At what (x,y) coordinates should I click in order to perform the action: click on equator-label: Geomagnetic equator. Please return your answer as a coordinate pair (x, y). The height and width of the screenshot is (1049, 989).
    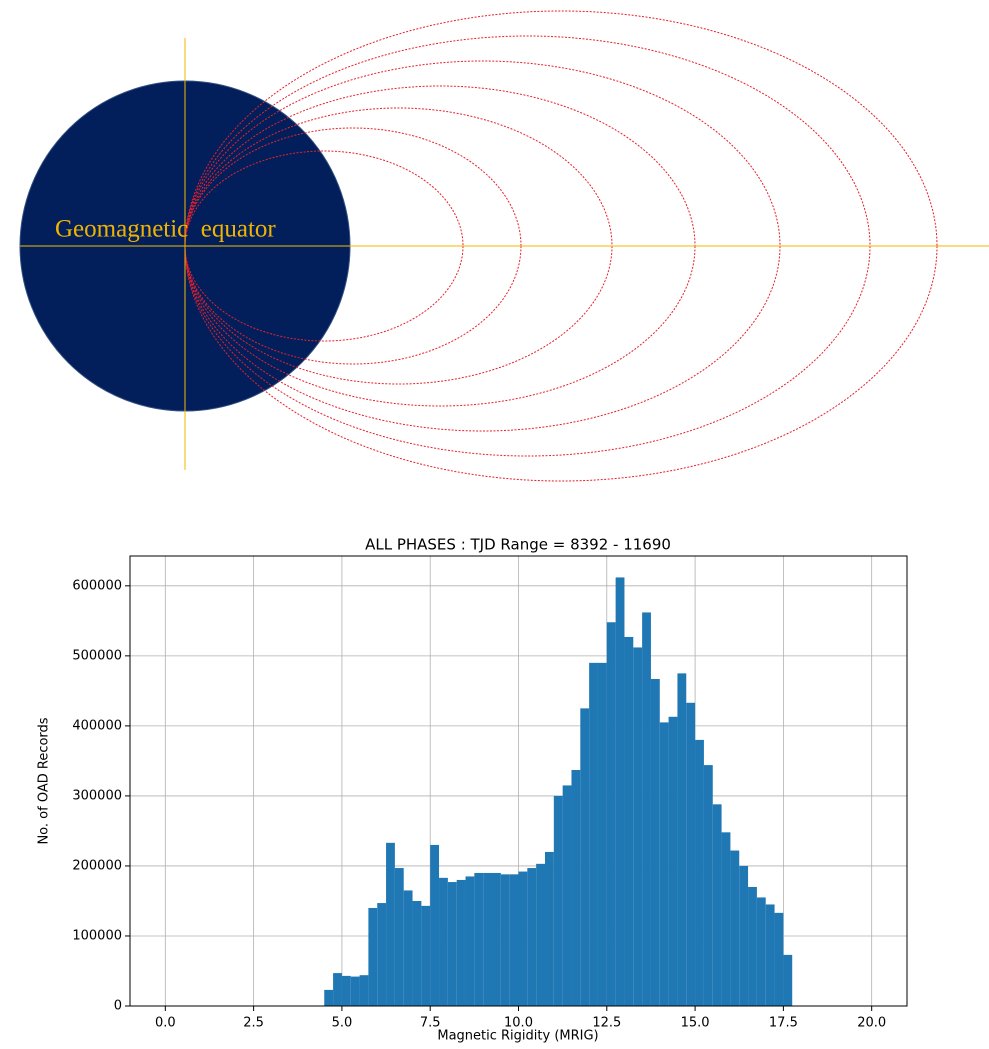
    Looking at the image, I should click on (165, 229).